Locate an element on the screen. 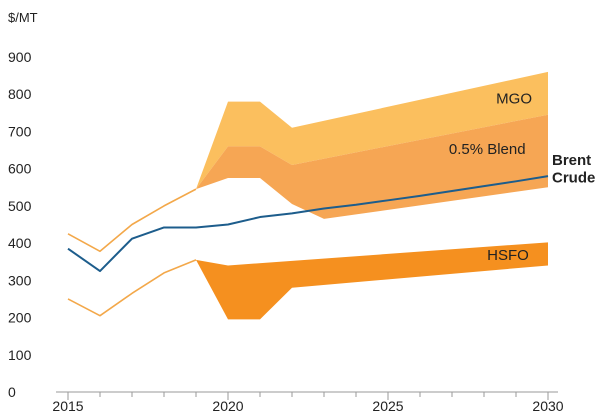  brent-label: Brent is located at coordinates (571, 160).